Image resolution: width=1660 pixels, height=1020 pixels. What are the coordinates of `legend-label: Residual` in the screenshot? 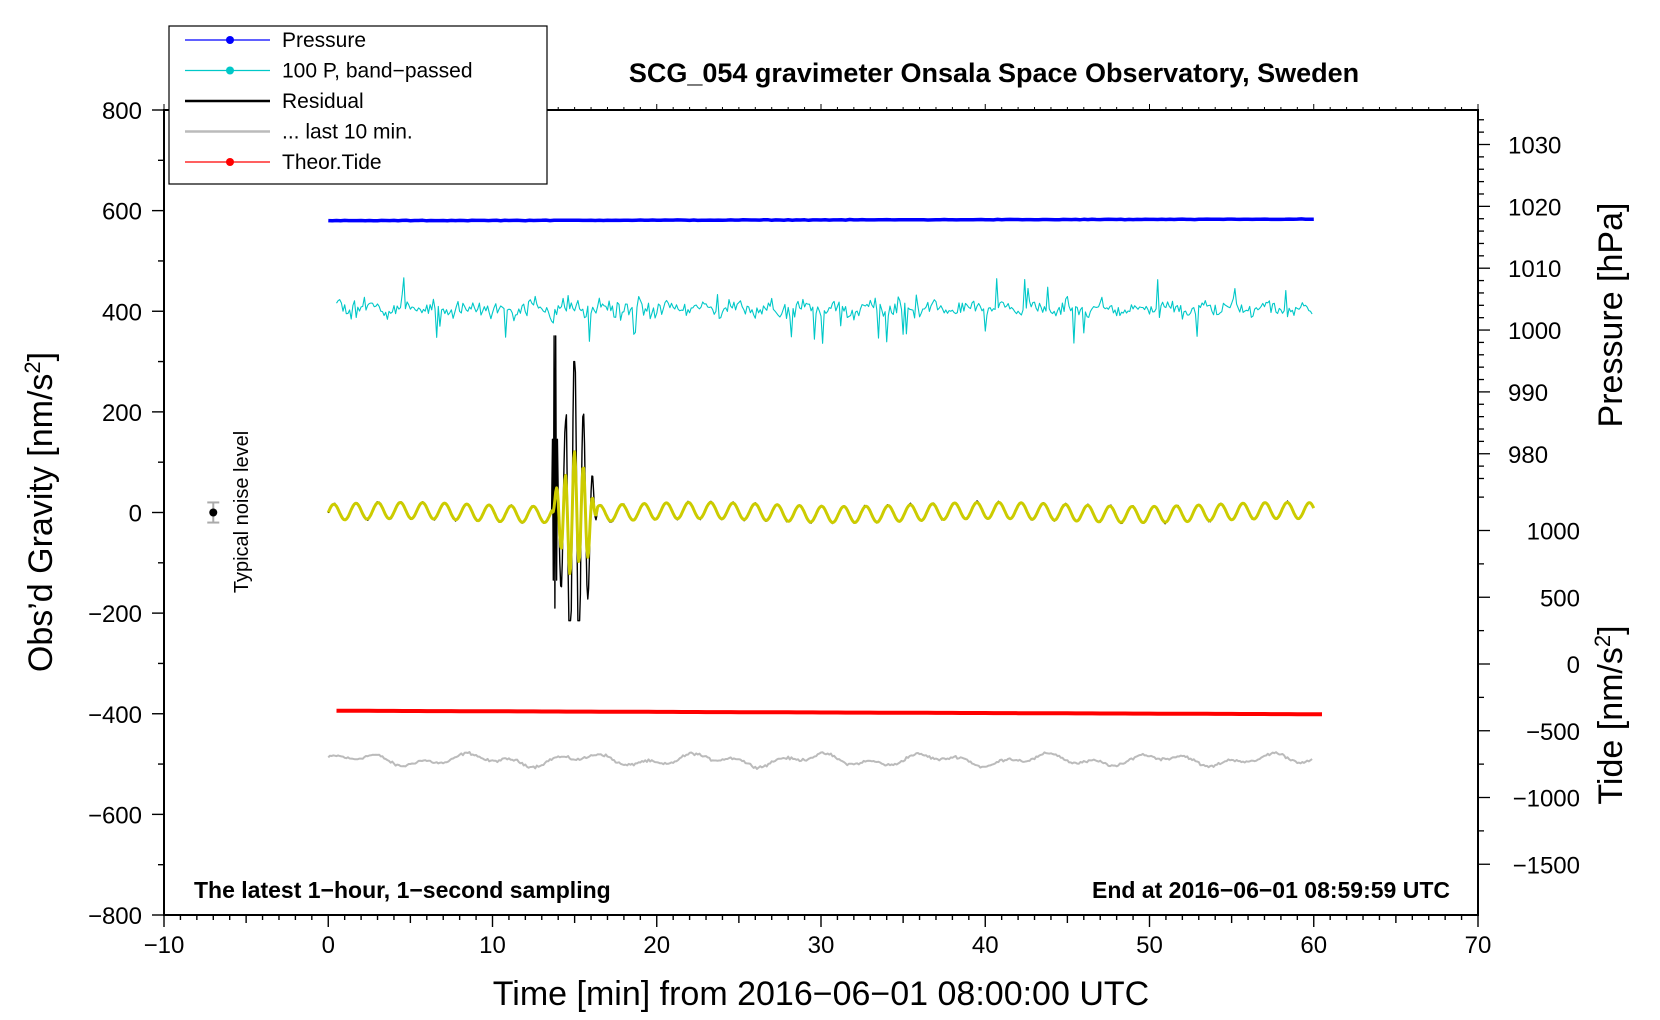 It's located at (323, 101).